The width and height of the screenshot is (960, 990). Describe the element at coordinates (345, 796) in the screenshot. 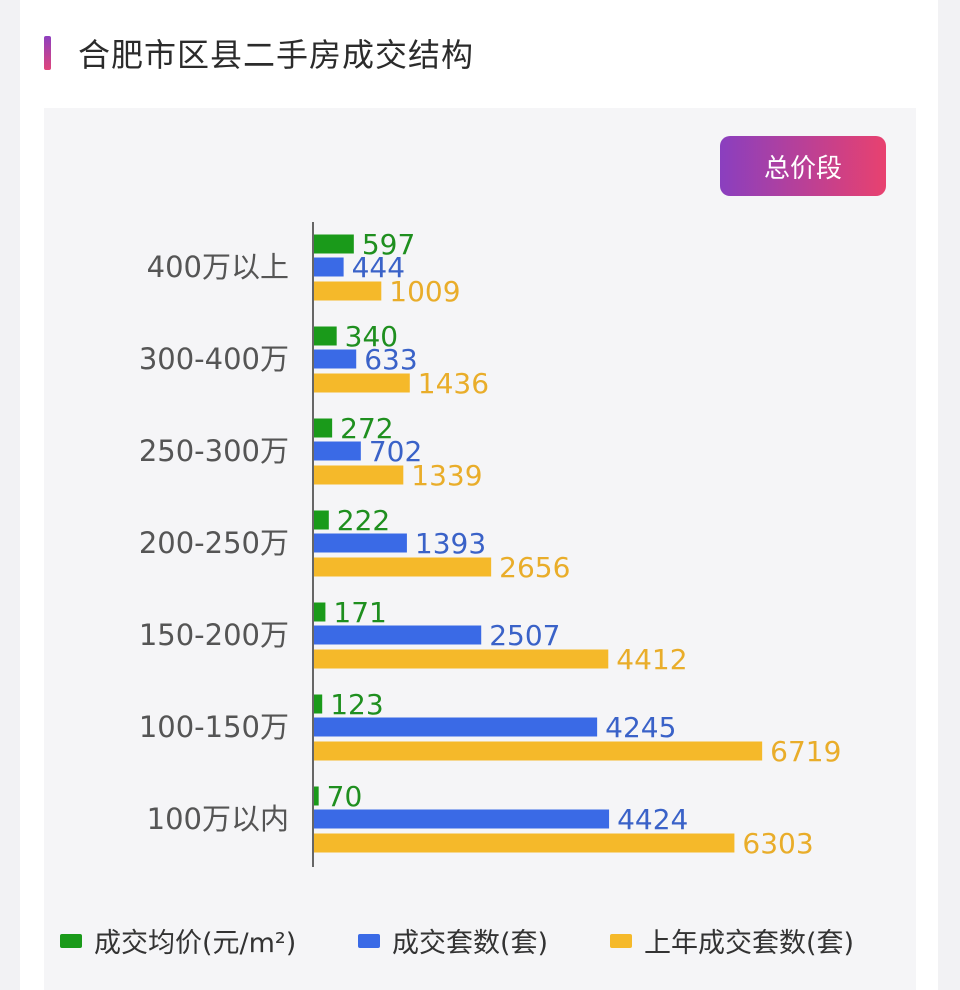

I see `data-label-avg_price: 70` at that location.